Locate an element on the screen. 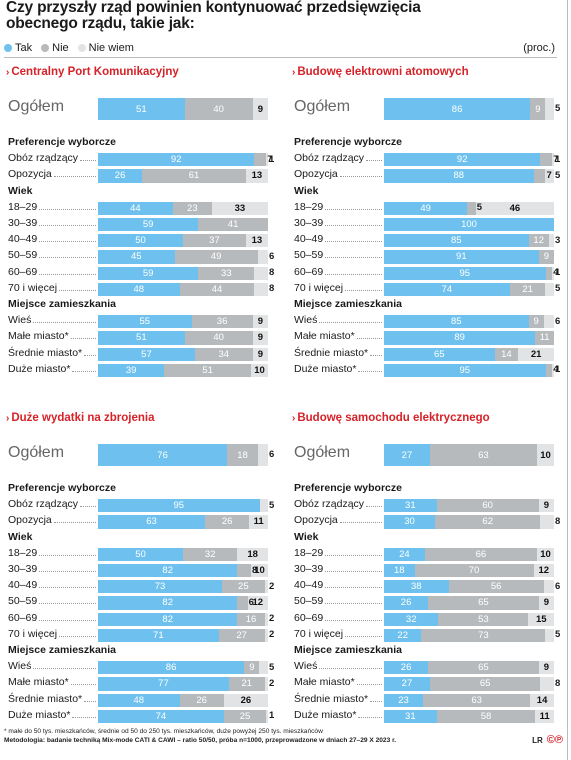 This screenshot has height=760, width=571. row-label: Obóz rządzący is located at coordinates (52, 158).